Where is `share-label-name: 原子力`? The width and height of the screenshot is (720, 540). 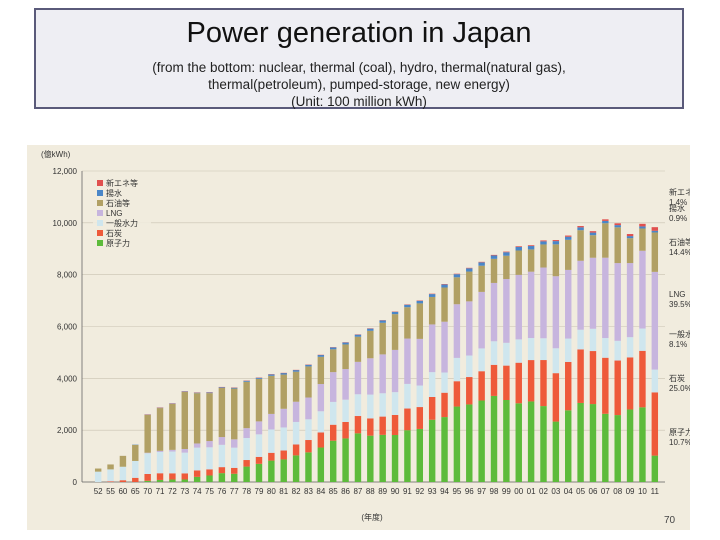 share-label-name: 原子力 is located at coordinates (679, 432).